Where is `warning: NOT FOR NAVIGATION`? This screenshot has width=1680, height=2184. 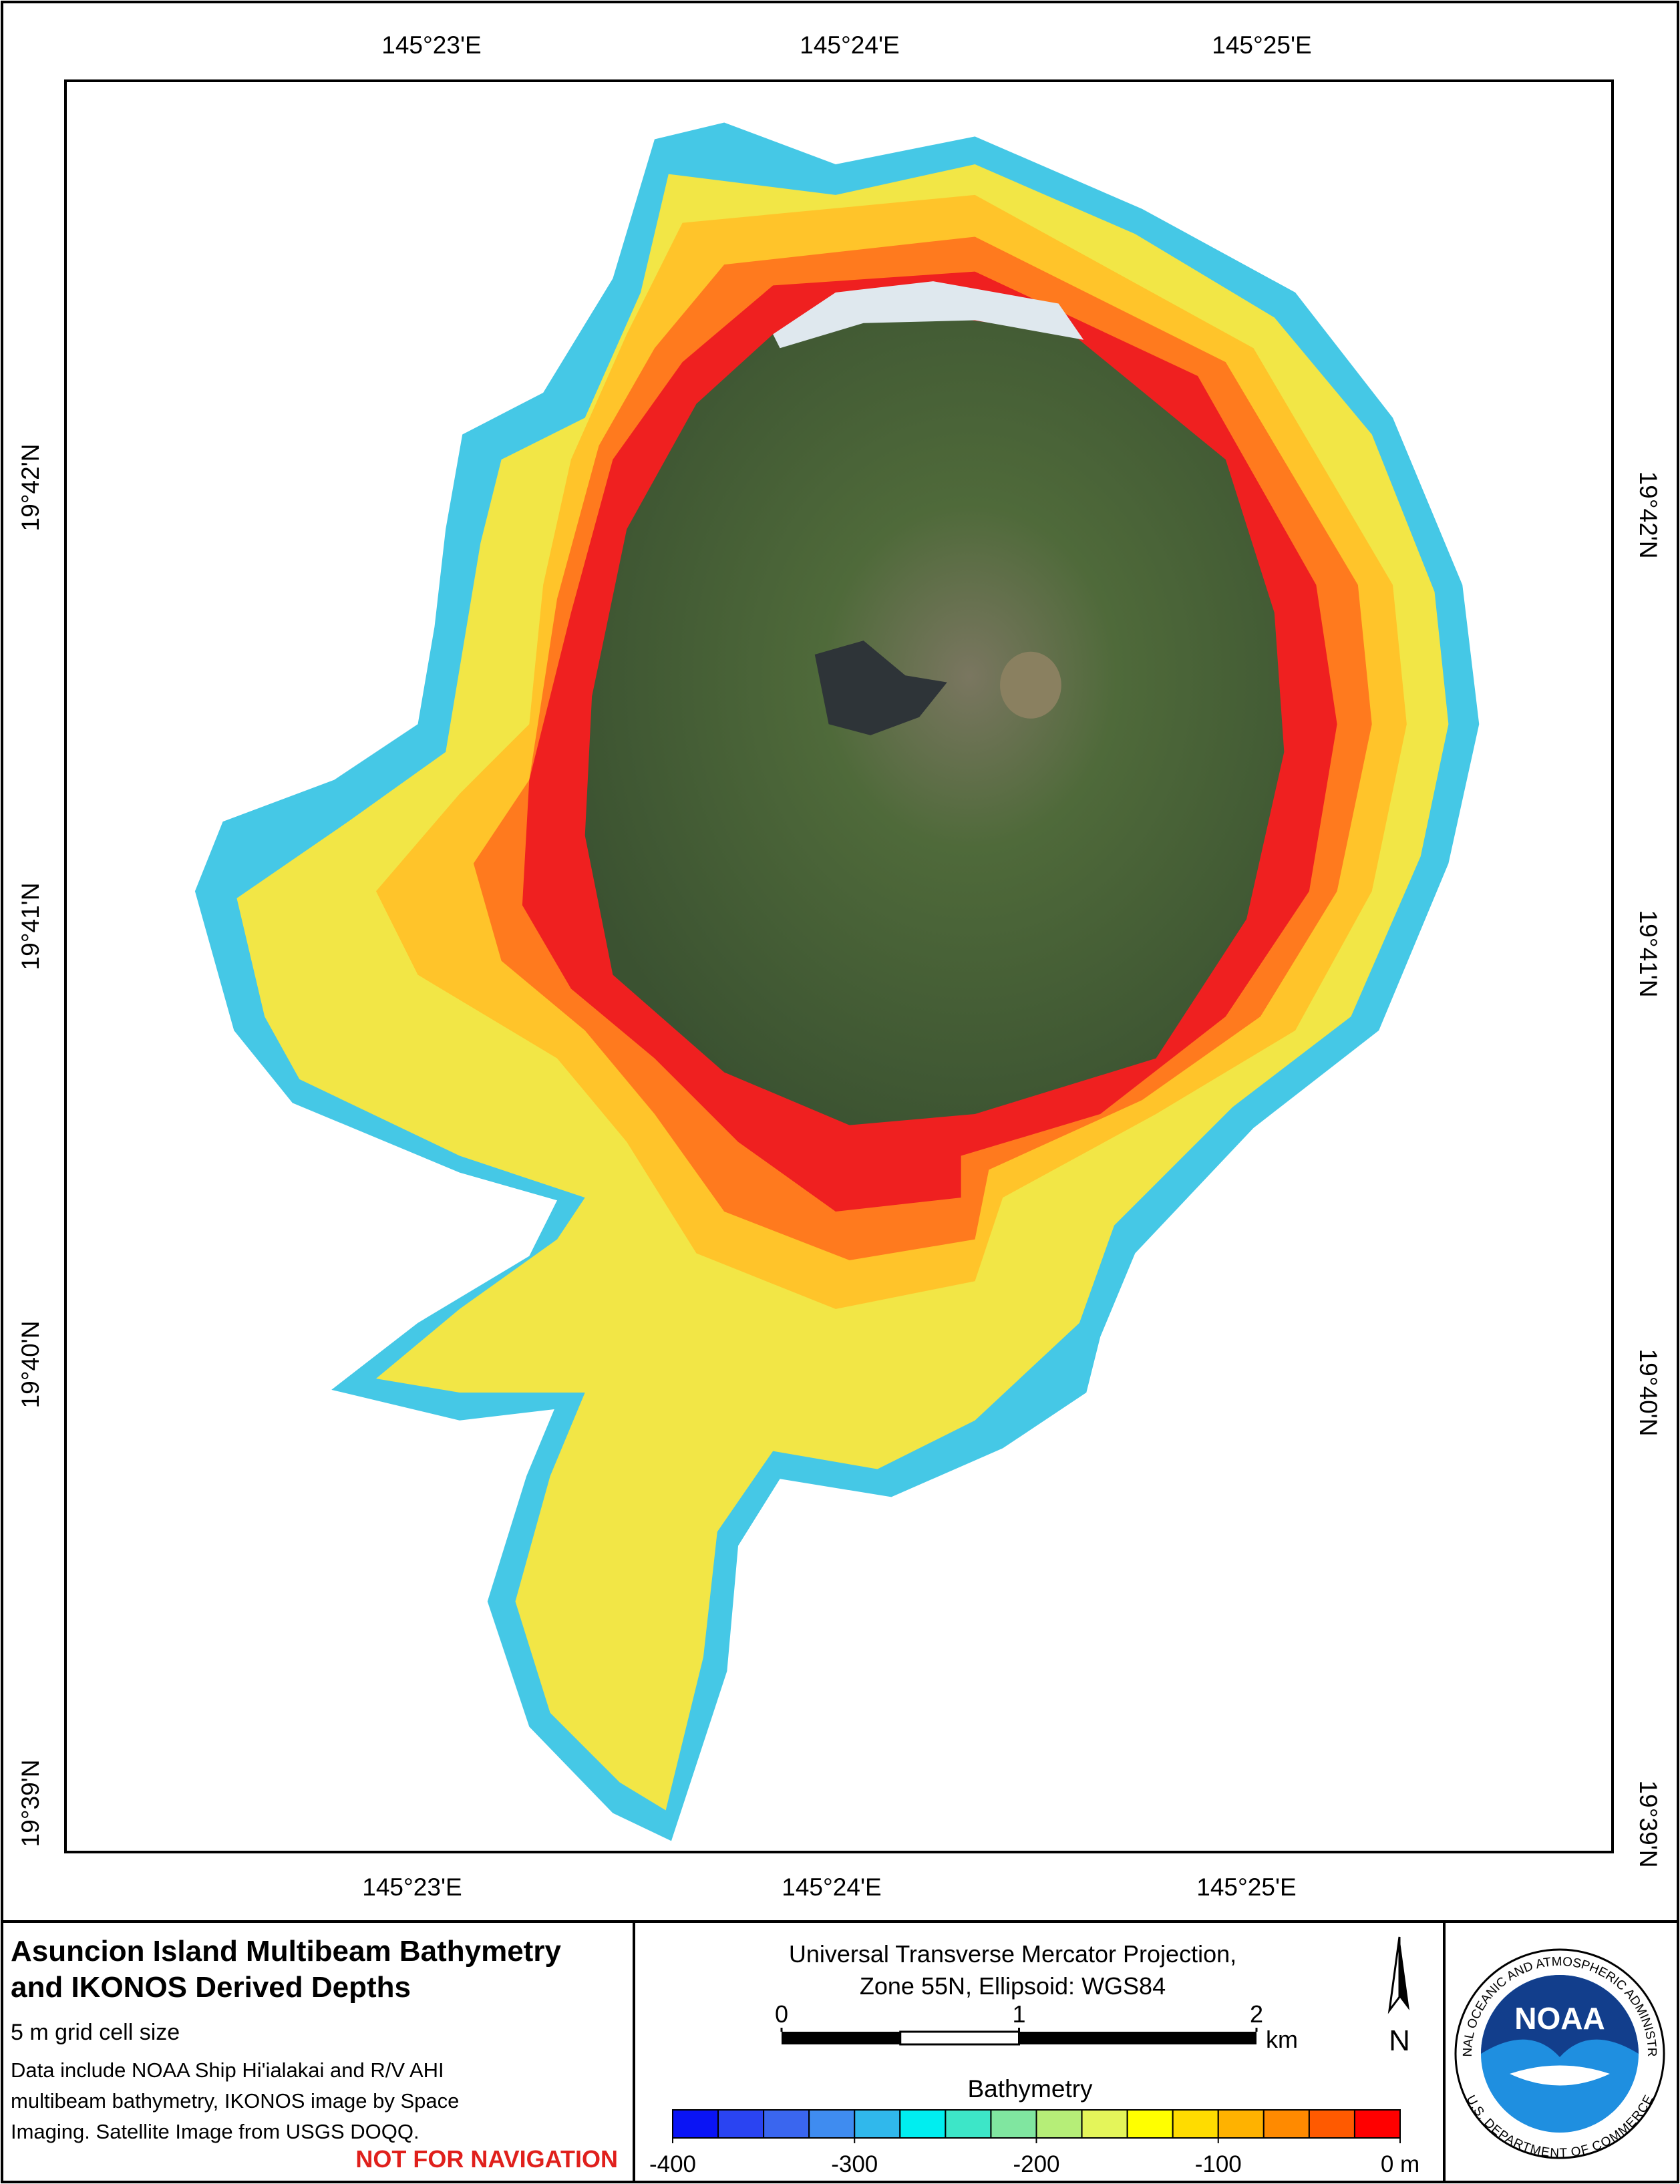 warning: NOT FOR NAVIGATION is located at coordinates (486, 2159).